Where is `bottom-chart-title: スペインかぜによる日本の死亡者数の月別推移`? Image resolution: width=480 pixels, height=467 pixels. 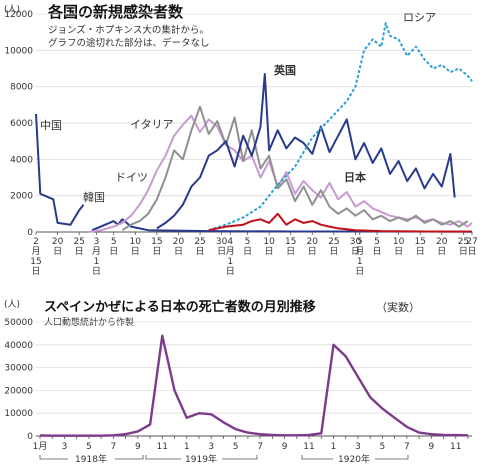
bottom-chart-title: スペインかぜによる日本の死亡者数の月別推移 is located at coordinates (180, 307).